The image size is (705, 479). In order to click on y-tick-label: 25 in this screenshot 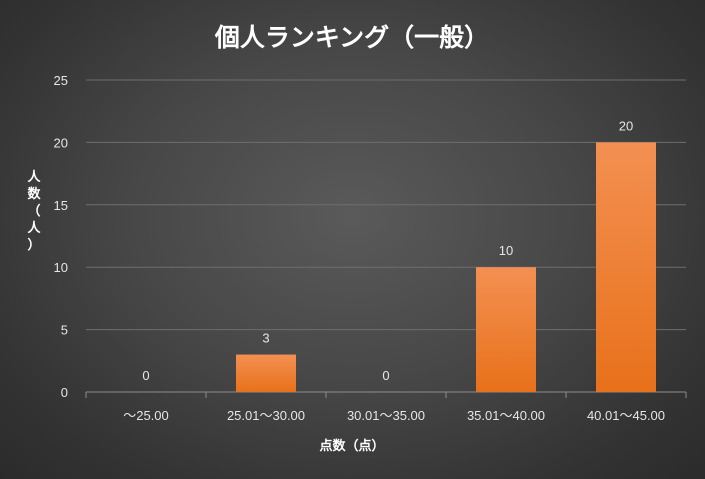, I will do `click(61, 80)`.